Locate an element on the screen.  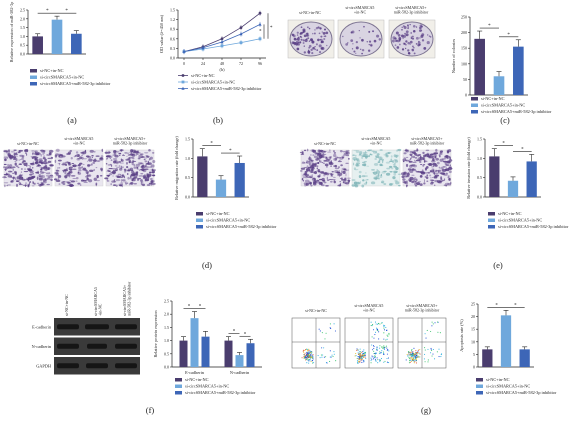
legend-label: si-circSMARCA5+in-NC is located at coordinates (207, 386).